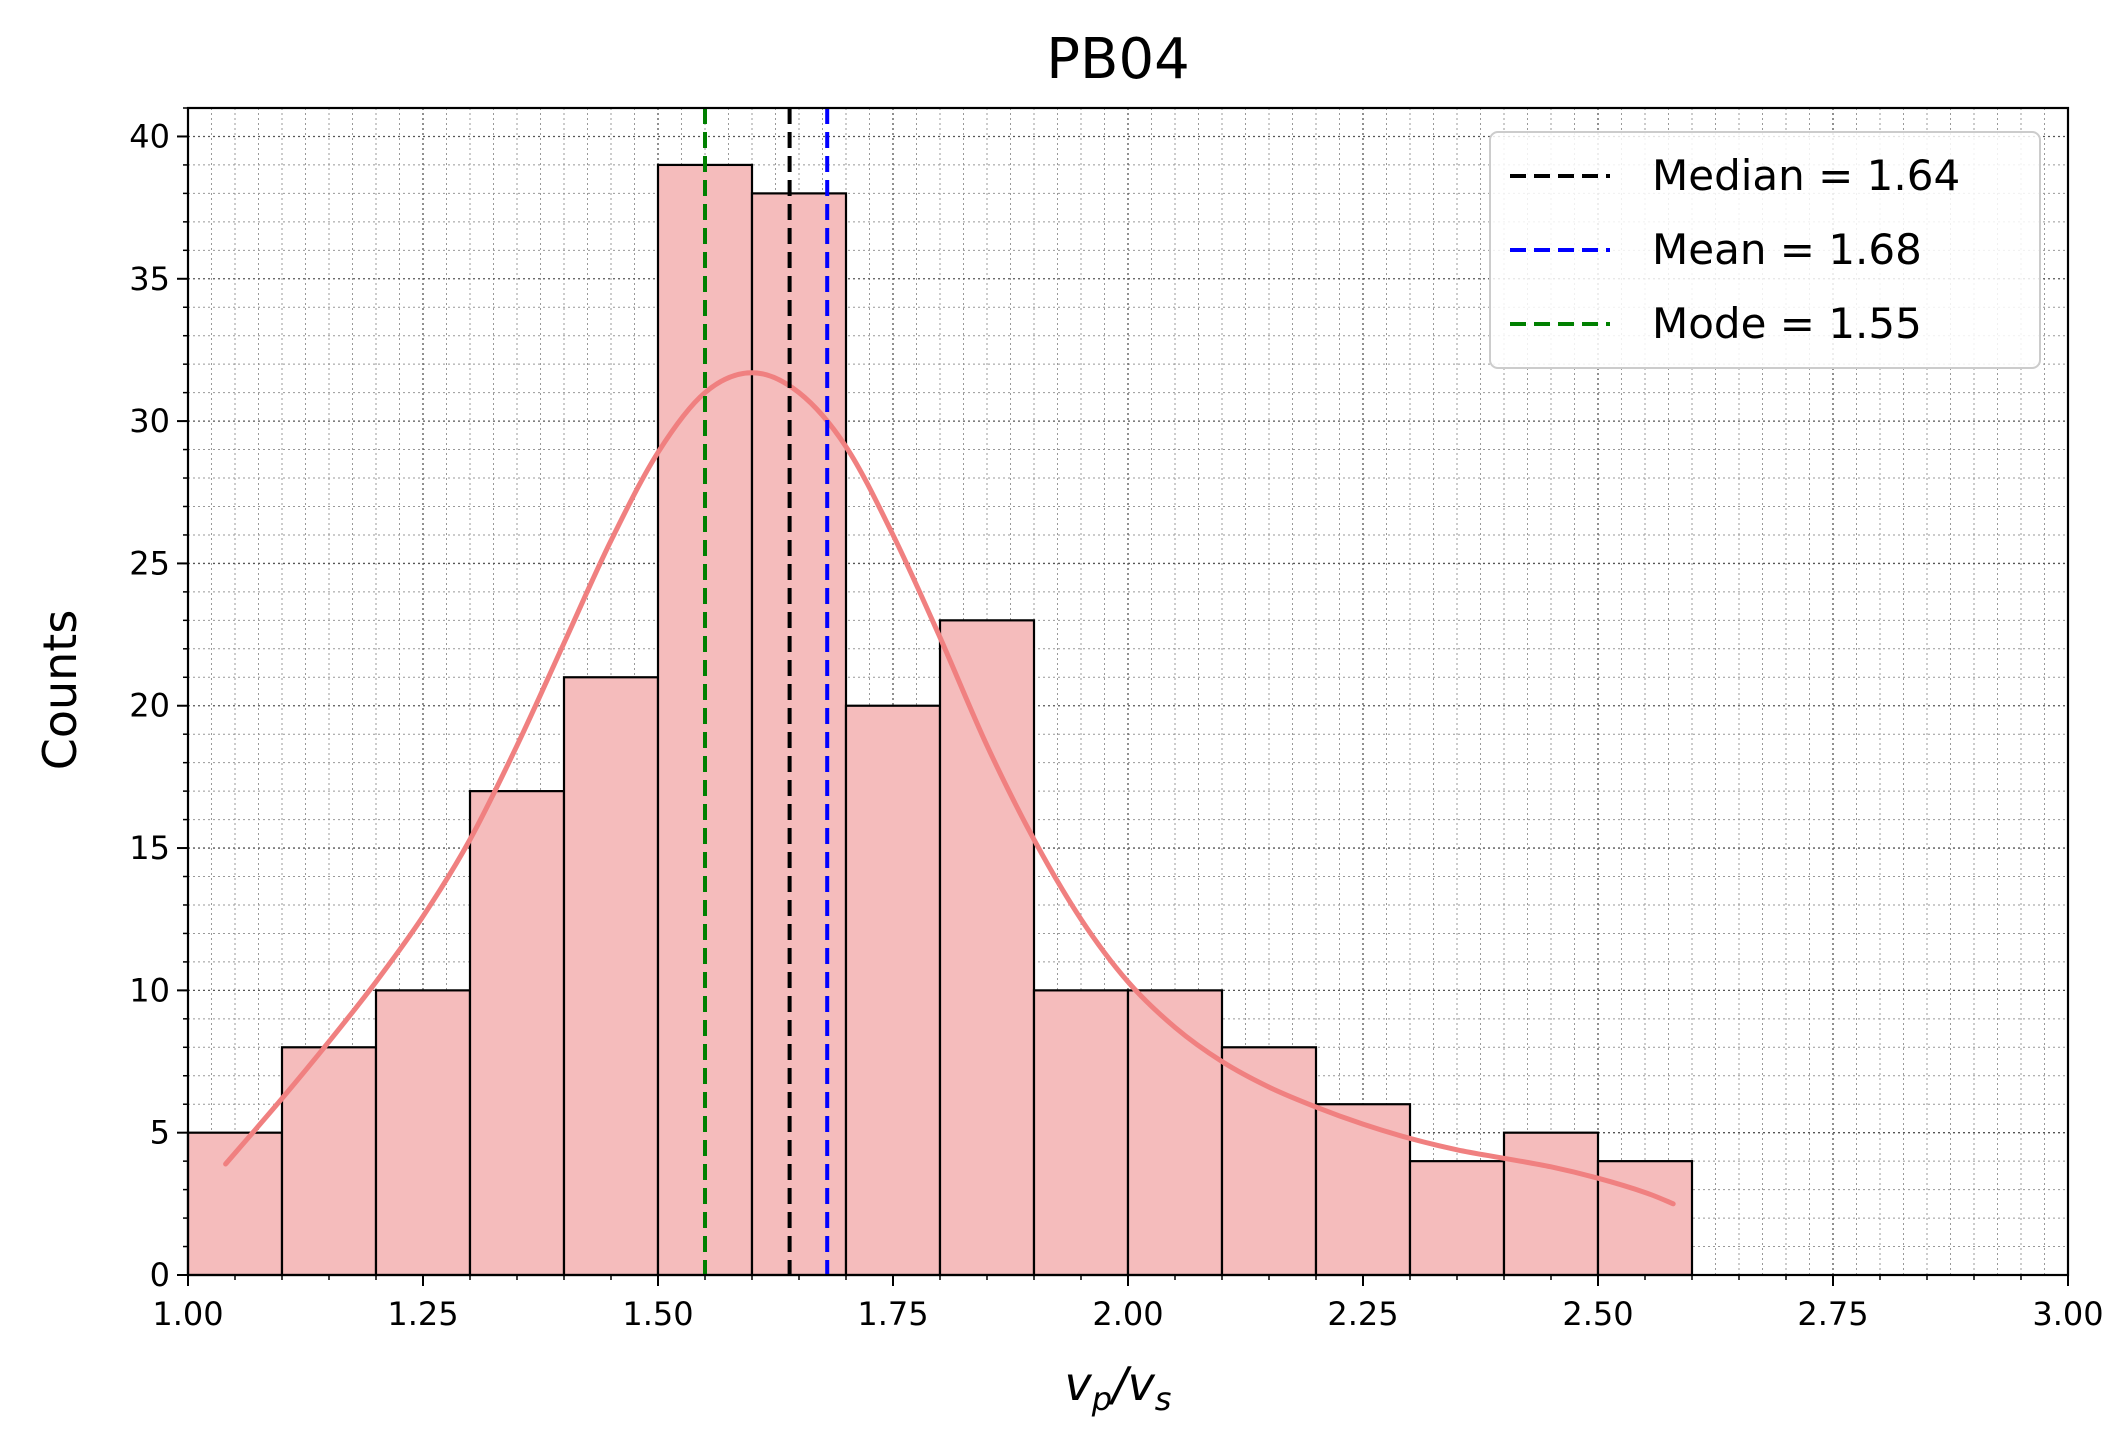 The image size is (2122, 1445). I want to click on x-axis-label-p: p, so click(1101, 1399).